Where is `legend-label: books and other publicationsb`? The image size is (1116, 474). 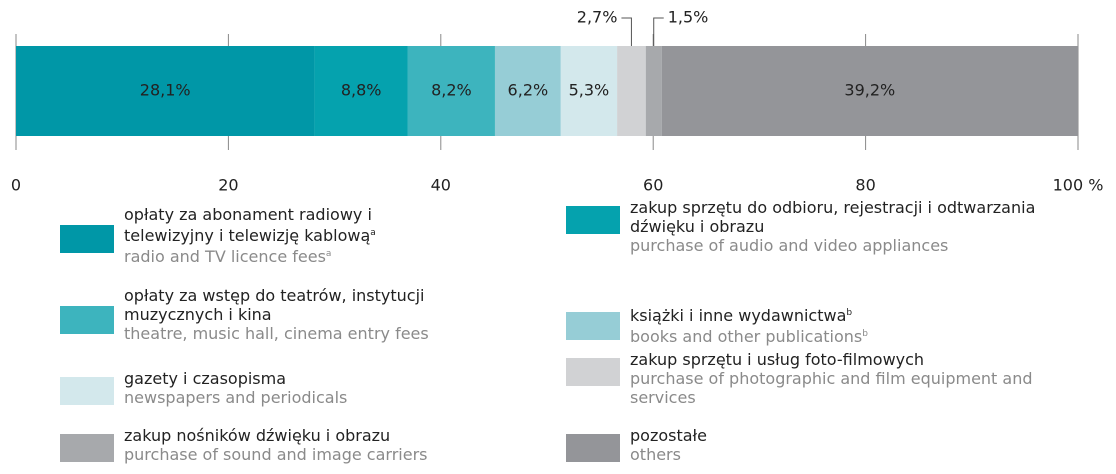 legend-label: books and other publicationsb is located at coordinates (840, 335).